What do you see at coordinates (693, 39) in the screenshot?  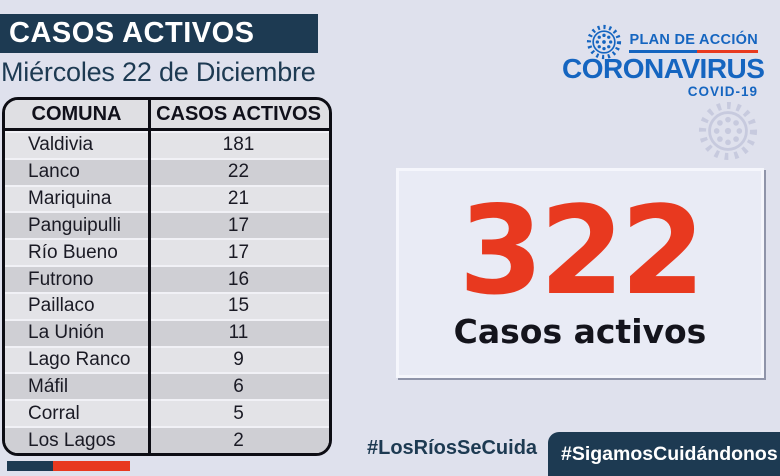 I see `plan-de-accion-label: PLAN DE ACCIÓN` at bounding box center [693, 39].